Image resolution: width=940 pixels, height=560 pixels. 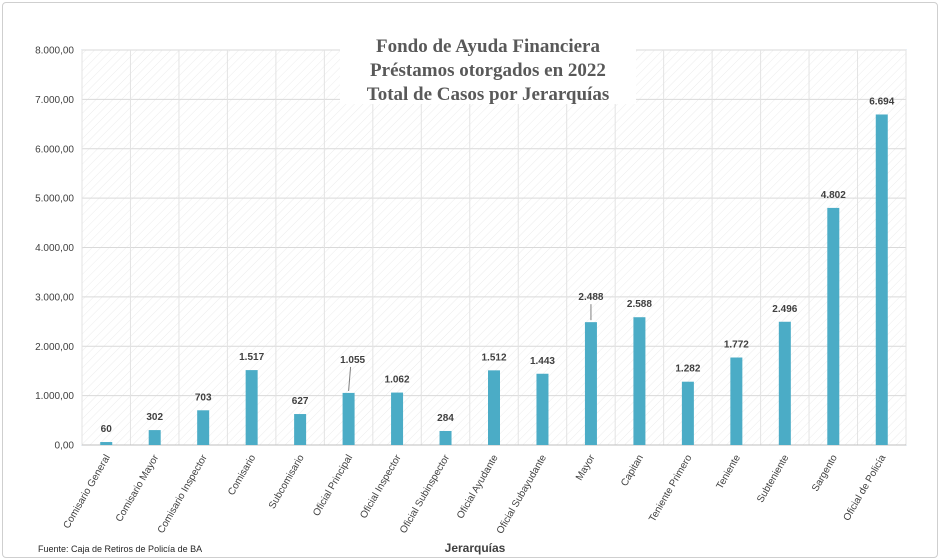 What do you see at coordinates (54, 51) in the screenshot?
I see `y-tick-label: 8.000,00` at bounding box center [54, 51].